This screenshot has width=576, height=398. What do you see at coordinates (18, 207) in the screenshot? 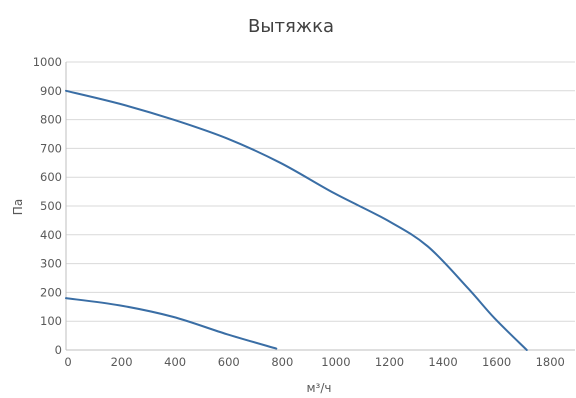
I see `y-axis-label: Па` at bounding box center [18, 207].